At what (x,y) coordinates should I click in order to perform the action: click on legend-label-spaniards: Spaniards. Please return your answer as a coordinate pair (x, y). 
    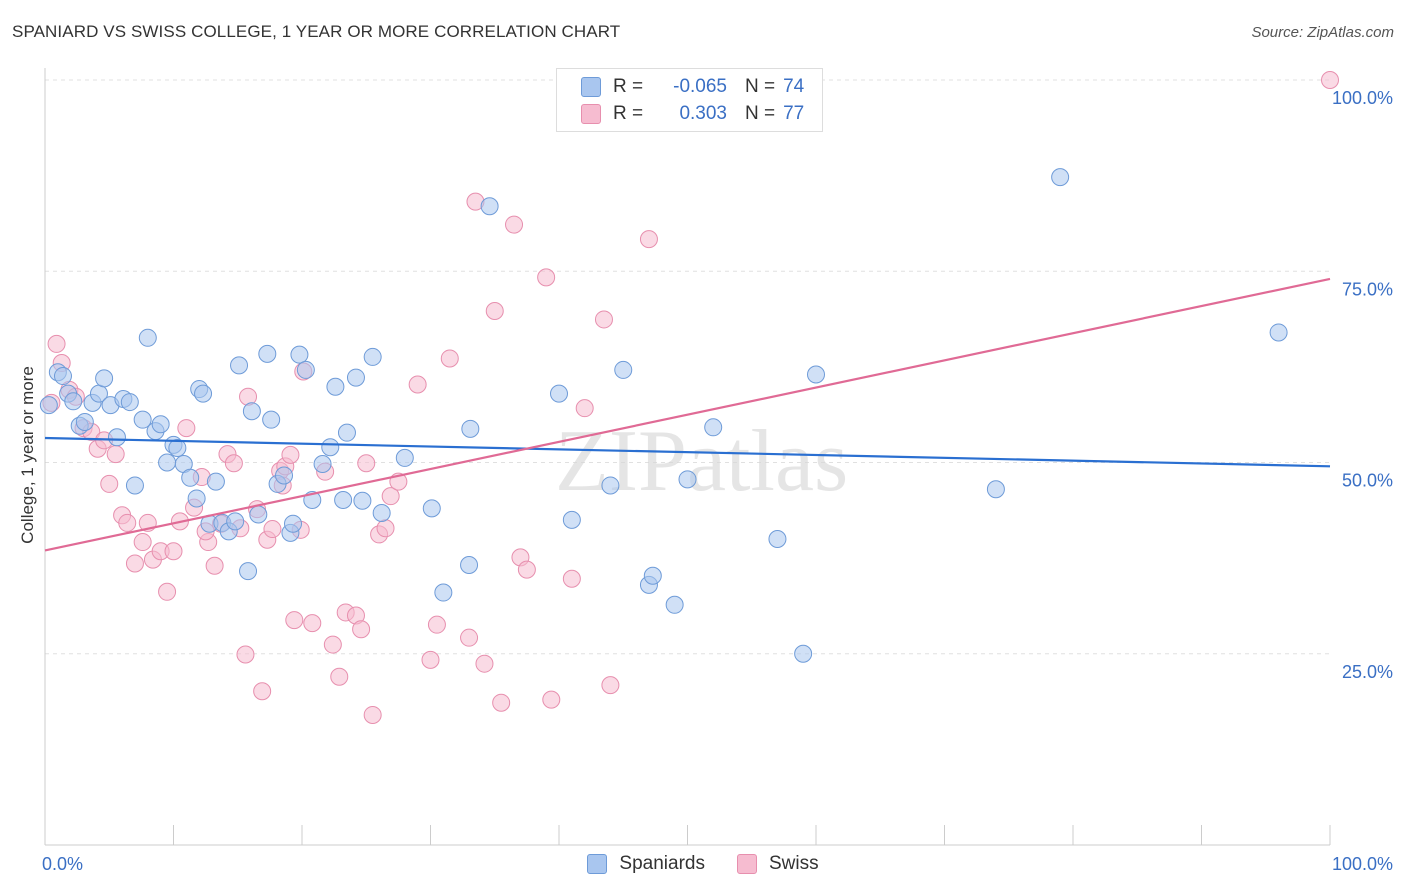
    Looking at the image, I should click on (662, 863).